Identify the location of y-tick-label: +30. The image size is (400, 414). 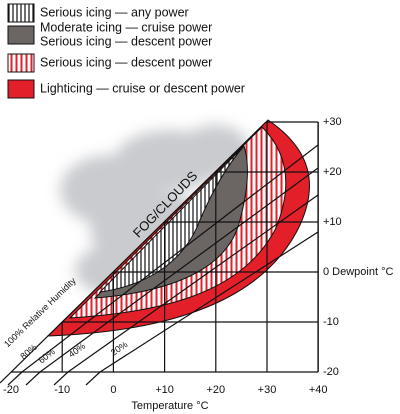
(332, 122).